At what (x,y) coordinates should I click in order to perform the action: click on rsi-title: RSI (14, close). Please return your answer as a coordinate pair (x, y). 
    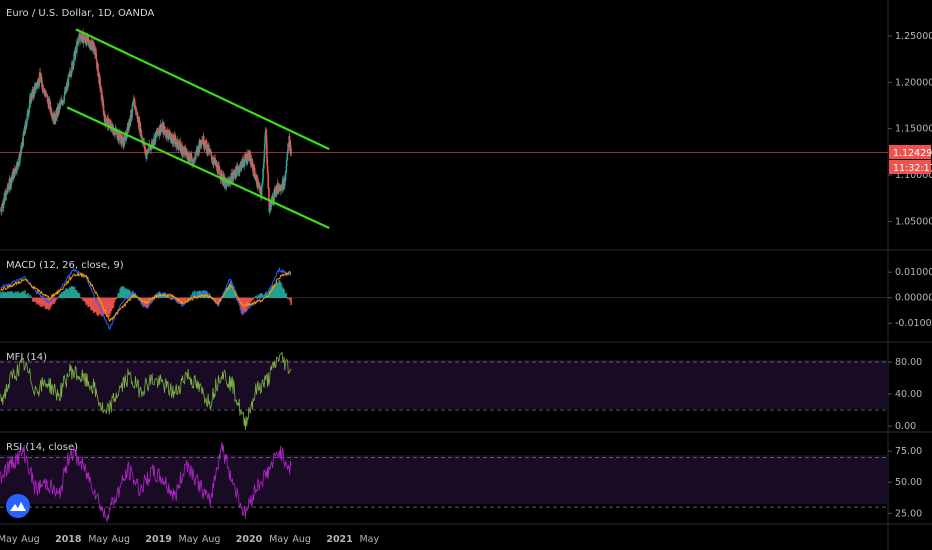
    Looking at the image, I should click on (42, 447).